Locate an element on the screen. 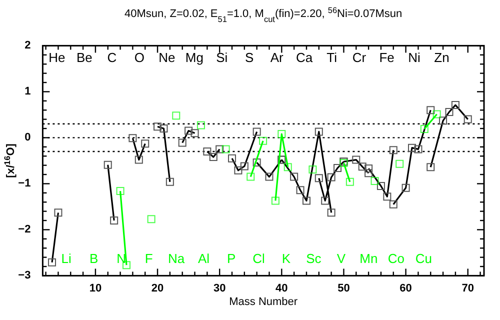 This screenshot has width=500, height=320. x-tick-label: 40 is located at coordinates (282, 288).